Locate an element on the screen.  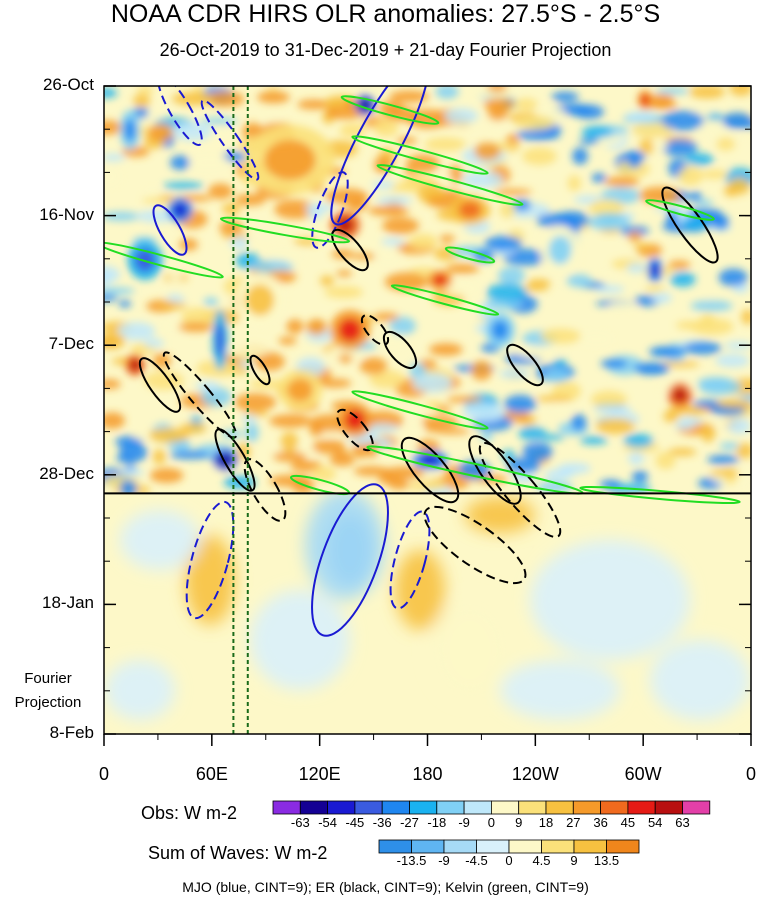
y-tick-label: 16-Nov is located at coordinates (66, 214).